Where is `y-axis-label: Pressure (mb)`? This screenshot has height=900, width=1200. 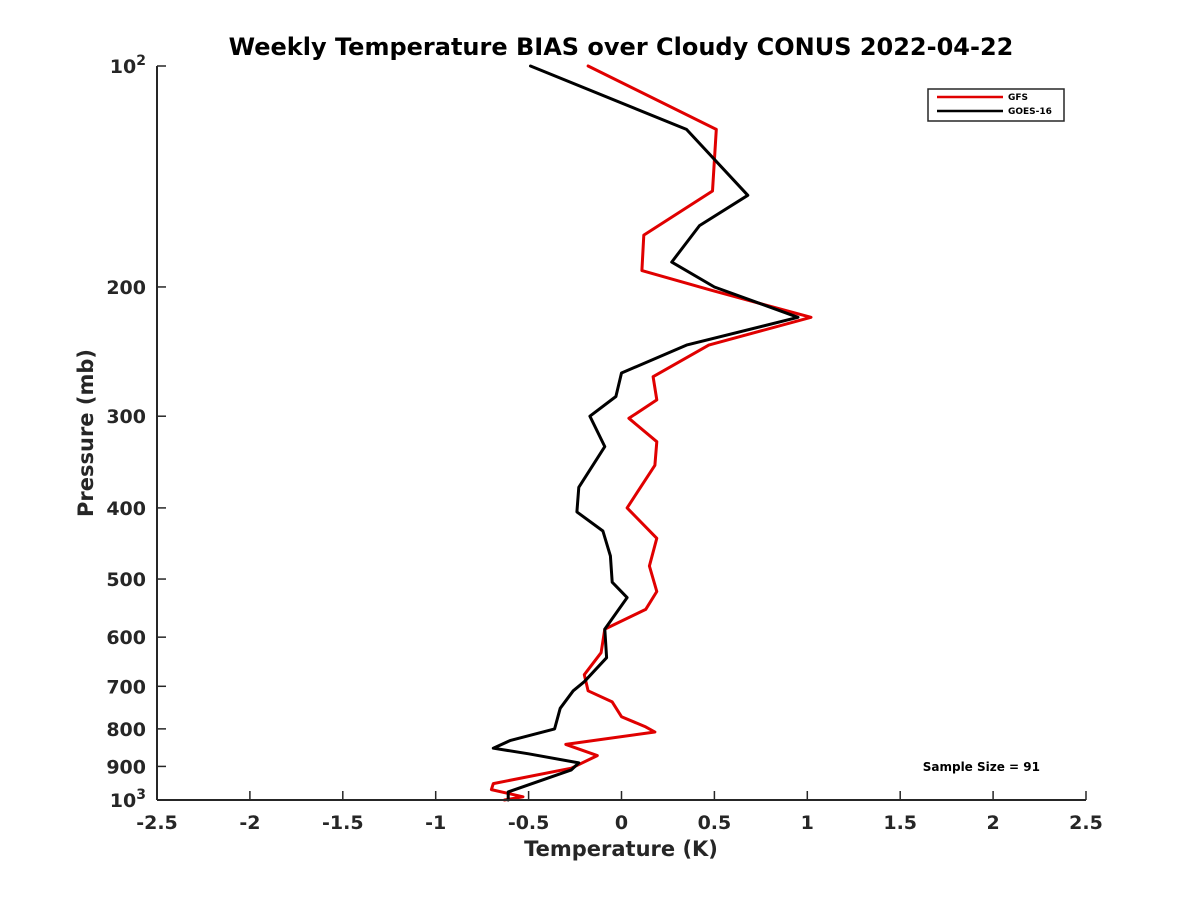 y-axis-label: Pressure (mb) is located at coordinates (86, 433).